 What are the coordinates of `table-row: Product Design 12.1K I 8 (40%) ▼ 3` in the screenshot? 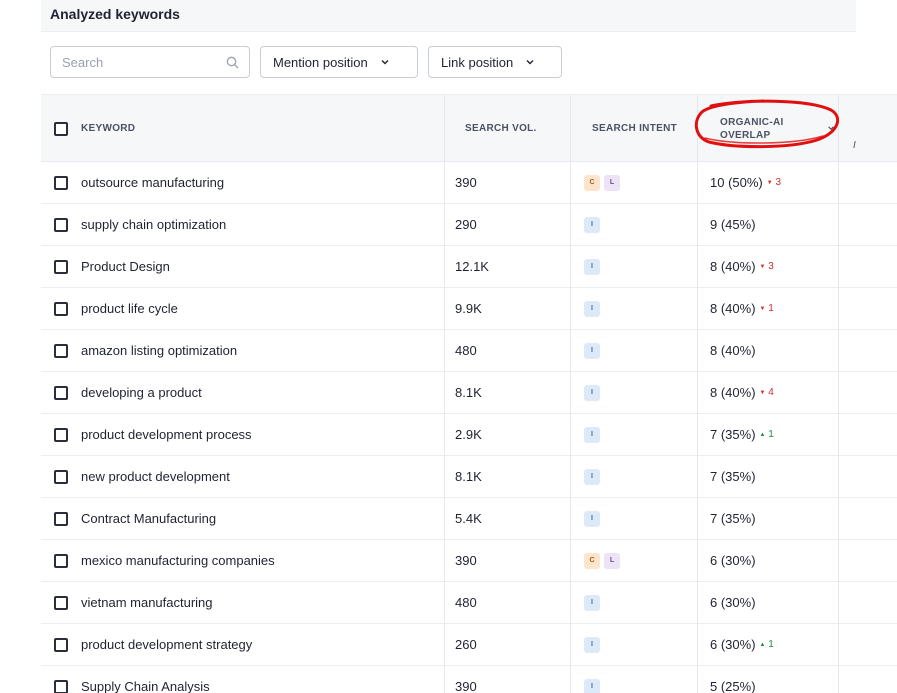 It's located at (469, 267).